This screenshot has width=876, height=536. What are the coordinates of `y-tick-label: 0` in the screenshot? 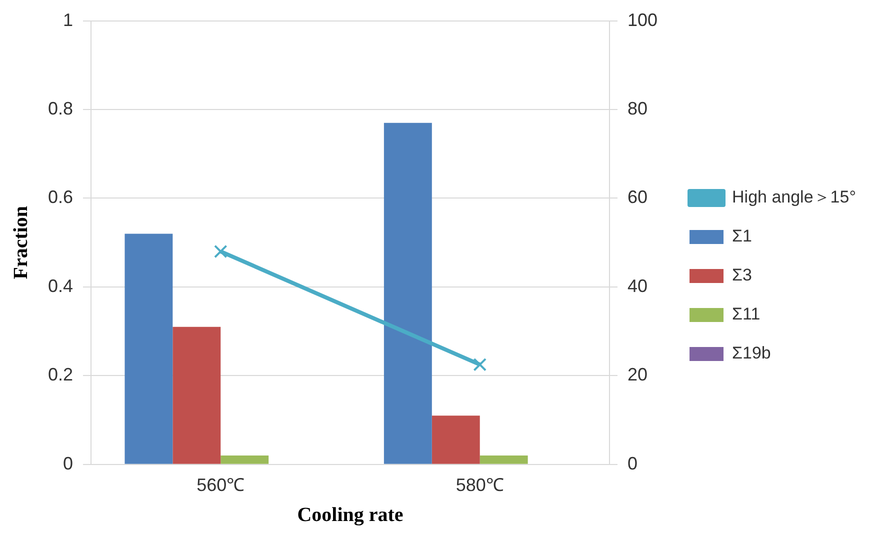 It's located at (68, 463).